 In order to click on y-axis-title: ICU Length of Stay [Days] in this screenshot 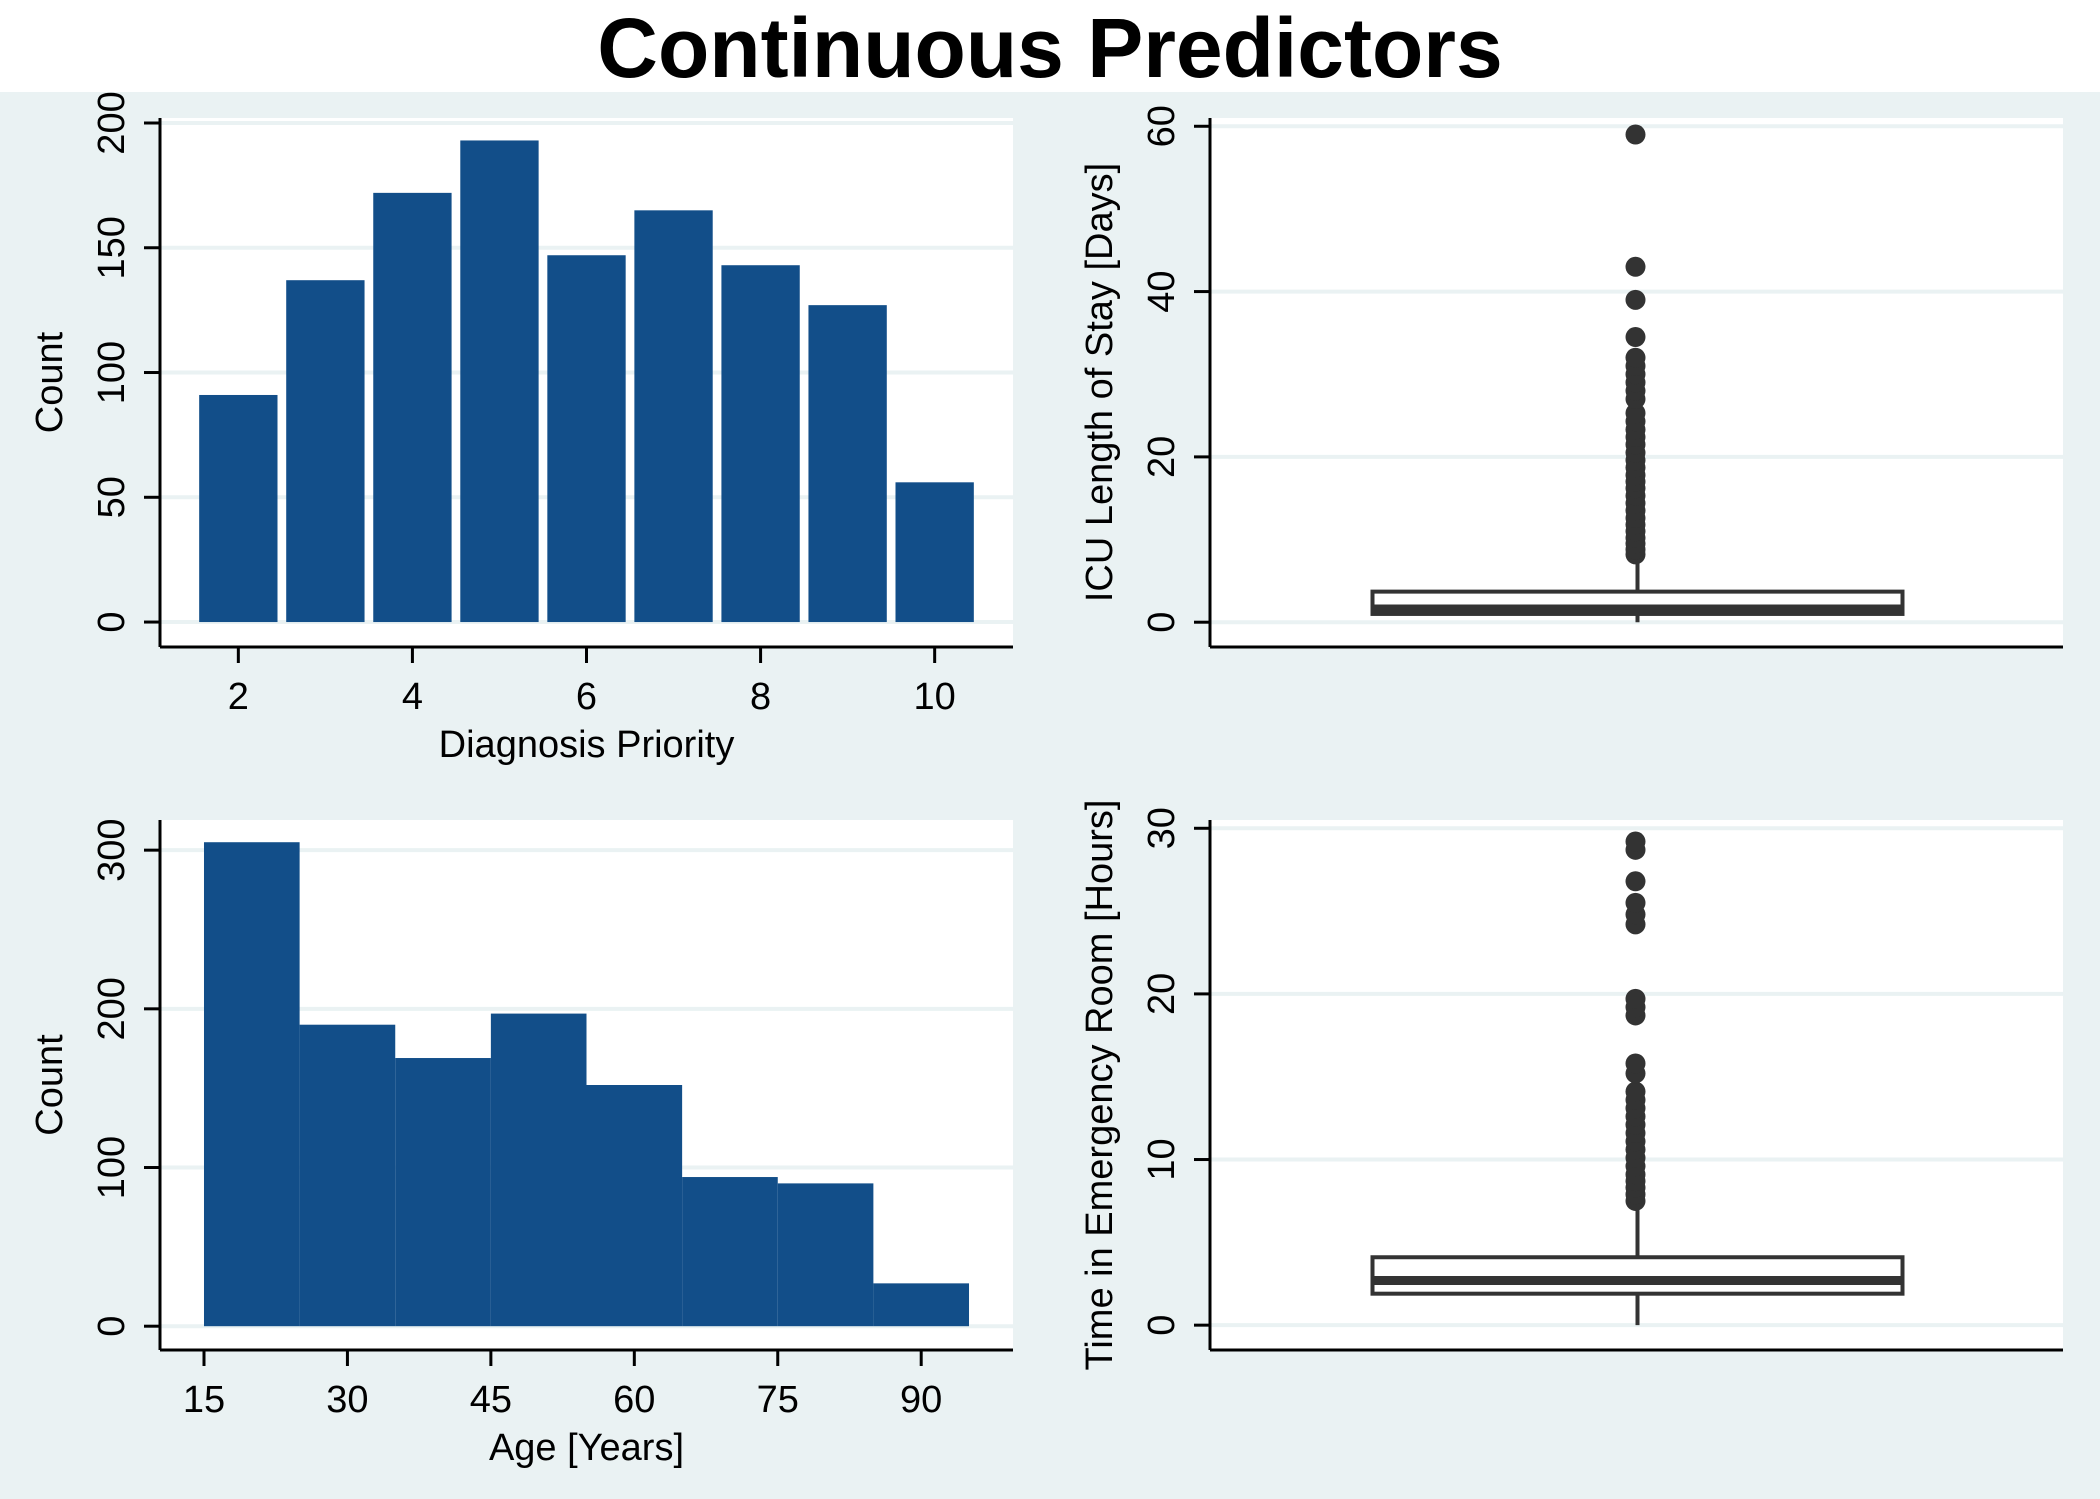, I will do `click(1100, 382)`.